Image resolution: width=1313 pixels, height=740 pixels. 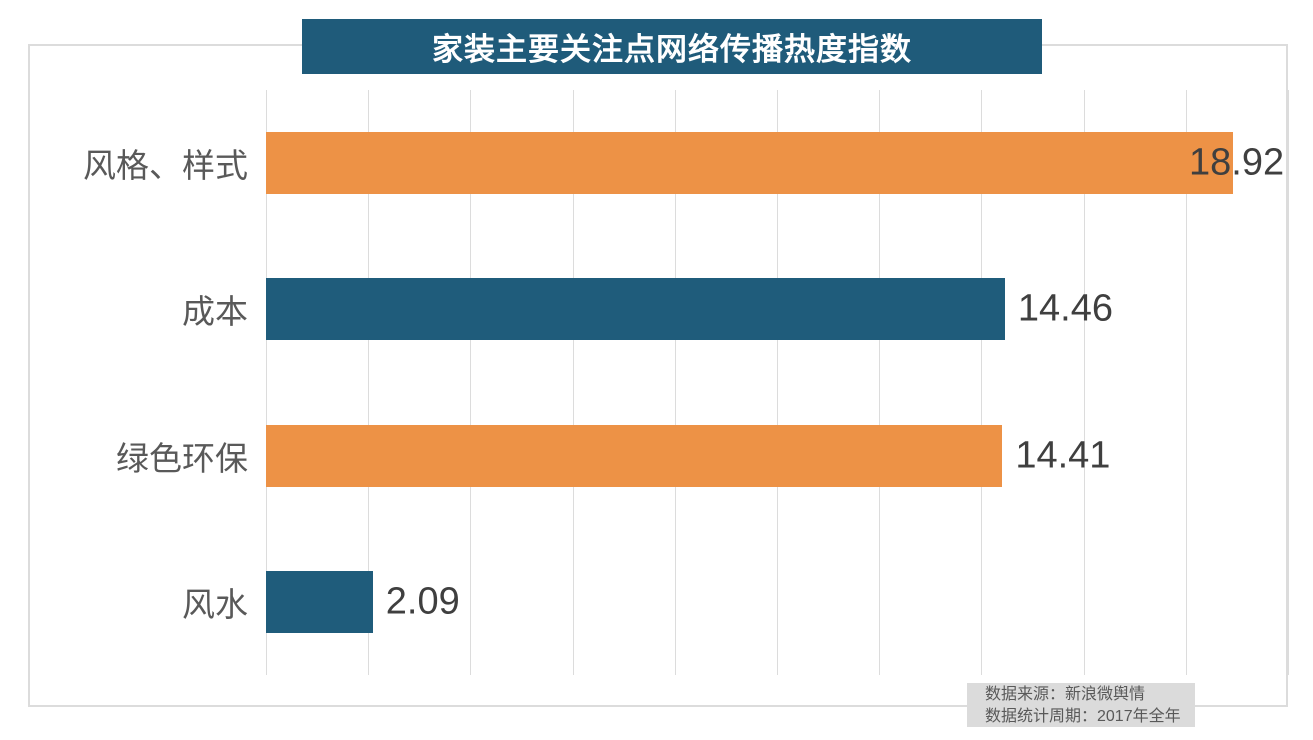 I want to click on category-label: 成本, so click(x=215, y=312).